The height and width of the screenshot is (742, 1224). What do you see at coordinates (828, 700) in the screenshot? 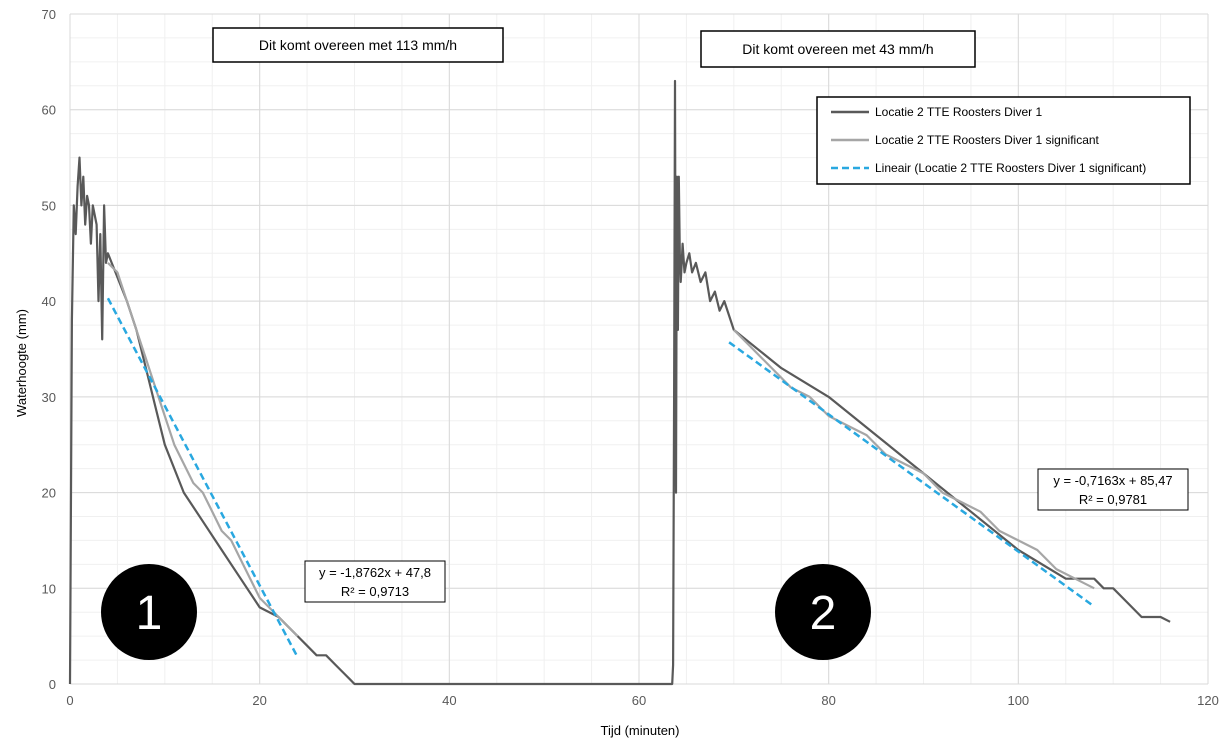
I see `x-tick-label: 80` at bounding box center [828, 700].